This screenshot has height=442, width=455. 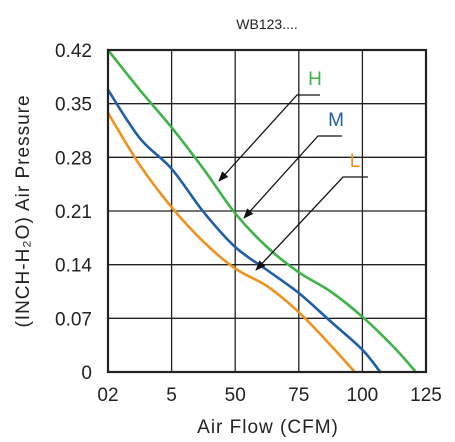 What do you see at coordinates (73, 266) in the screenshot?
I see `y-tick-label: 0.14` at bounding box center [73, 266].